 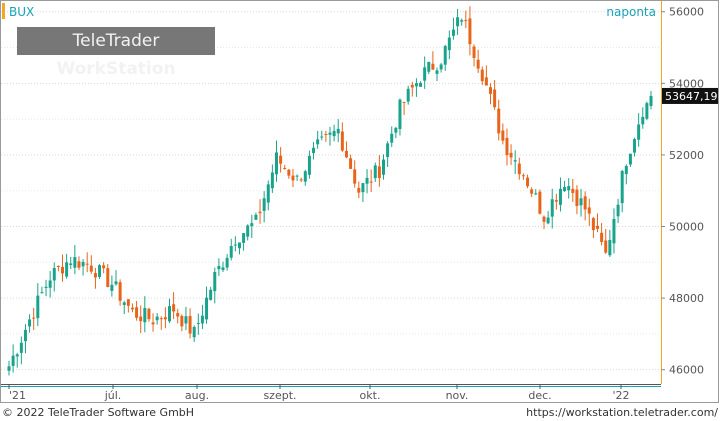 What do you see at coordinates (116, 53) in the screenshot?
I see `watermark-logo: TeleTrader WorkStation` at bounding box center [116, 53].